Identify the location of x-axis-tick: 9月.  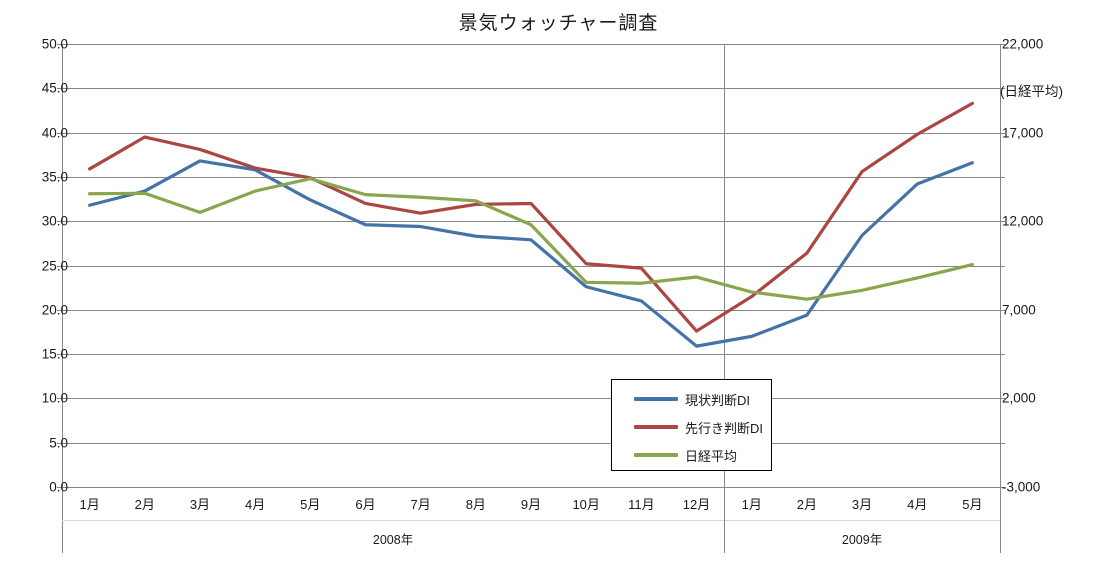
(531, 504).